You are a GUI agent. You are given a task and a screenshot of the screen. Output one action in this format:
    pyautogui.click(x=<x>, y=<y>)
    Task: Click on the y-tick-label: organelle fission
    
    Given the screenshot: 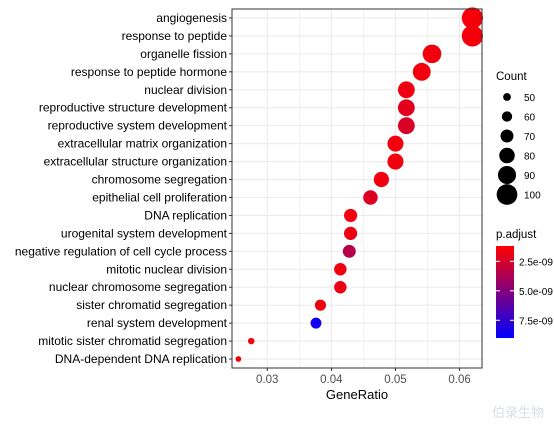 What is the action you would take?
    pyautogui.click(x=183, y=54)
    